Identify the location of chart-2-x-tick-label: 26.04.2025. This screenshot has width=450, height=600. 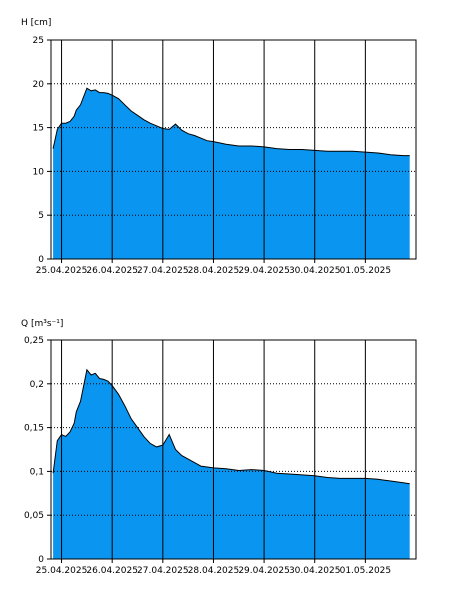
(112, 571).